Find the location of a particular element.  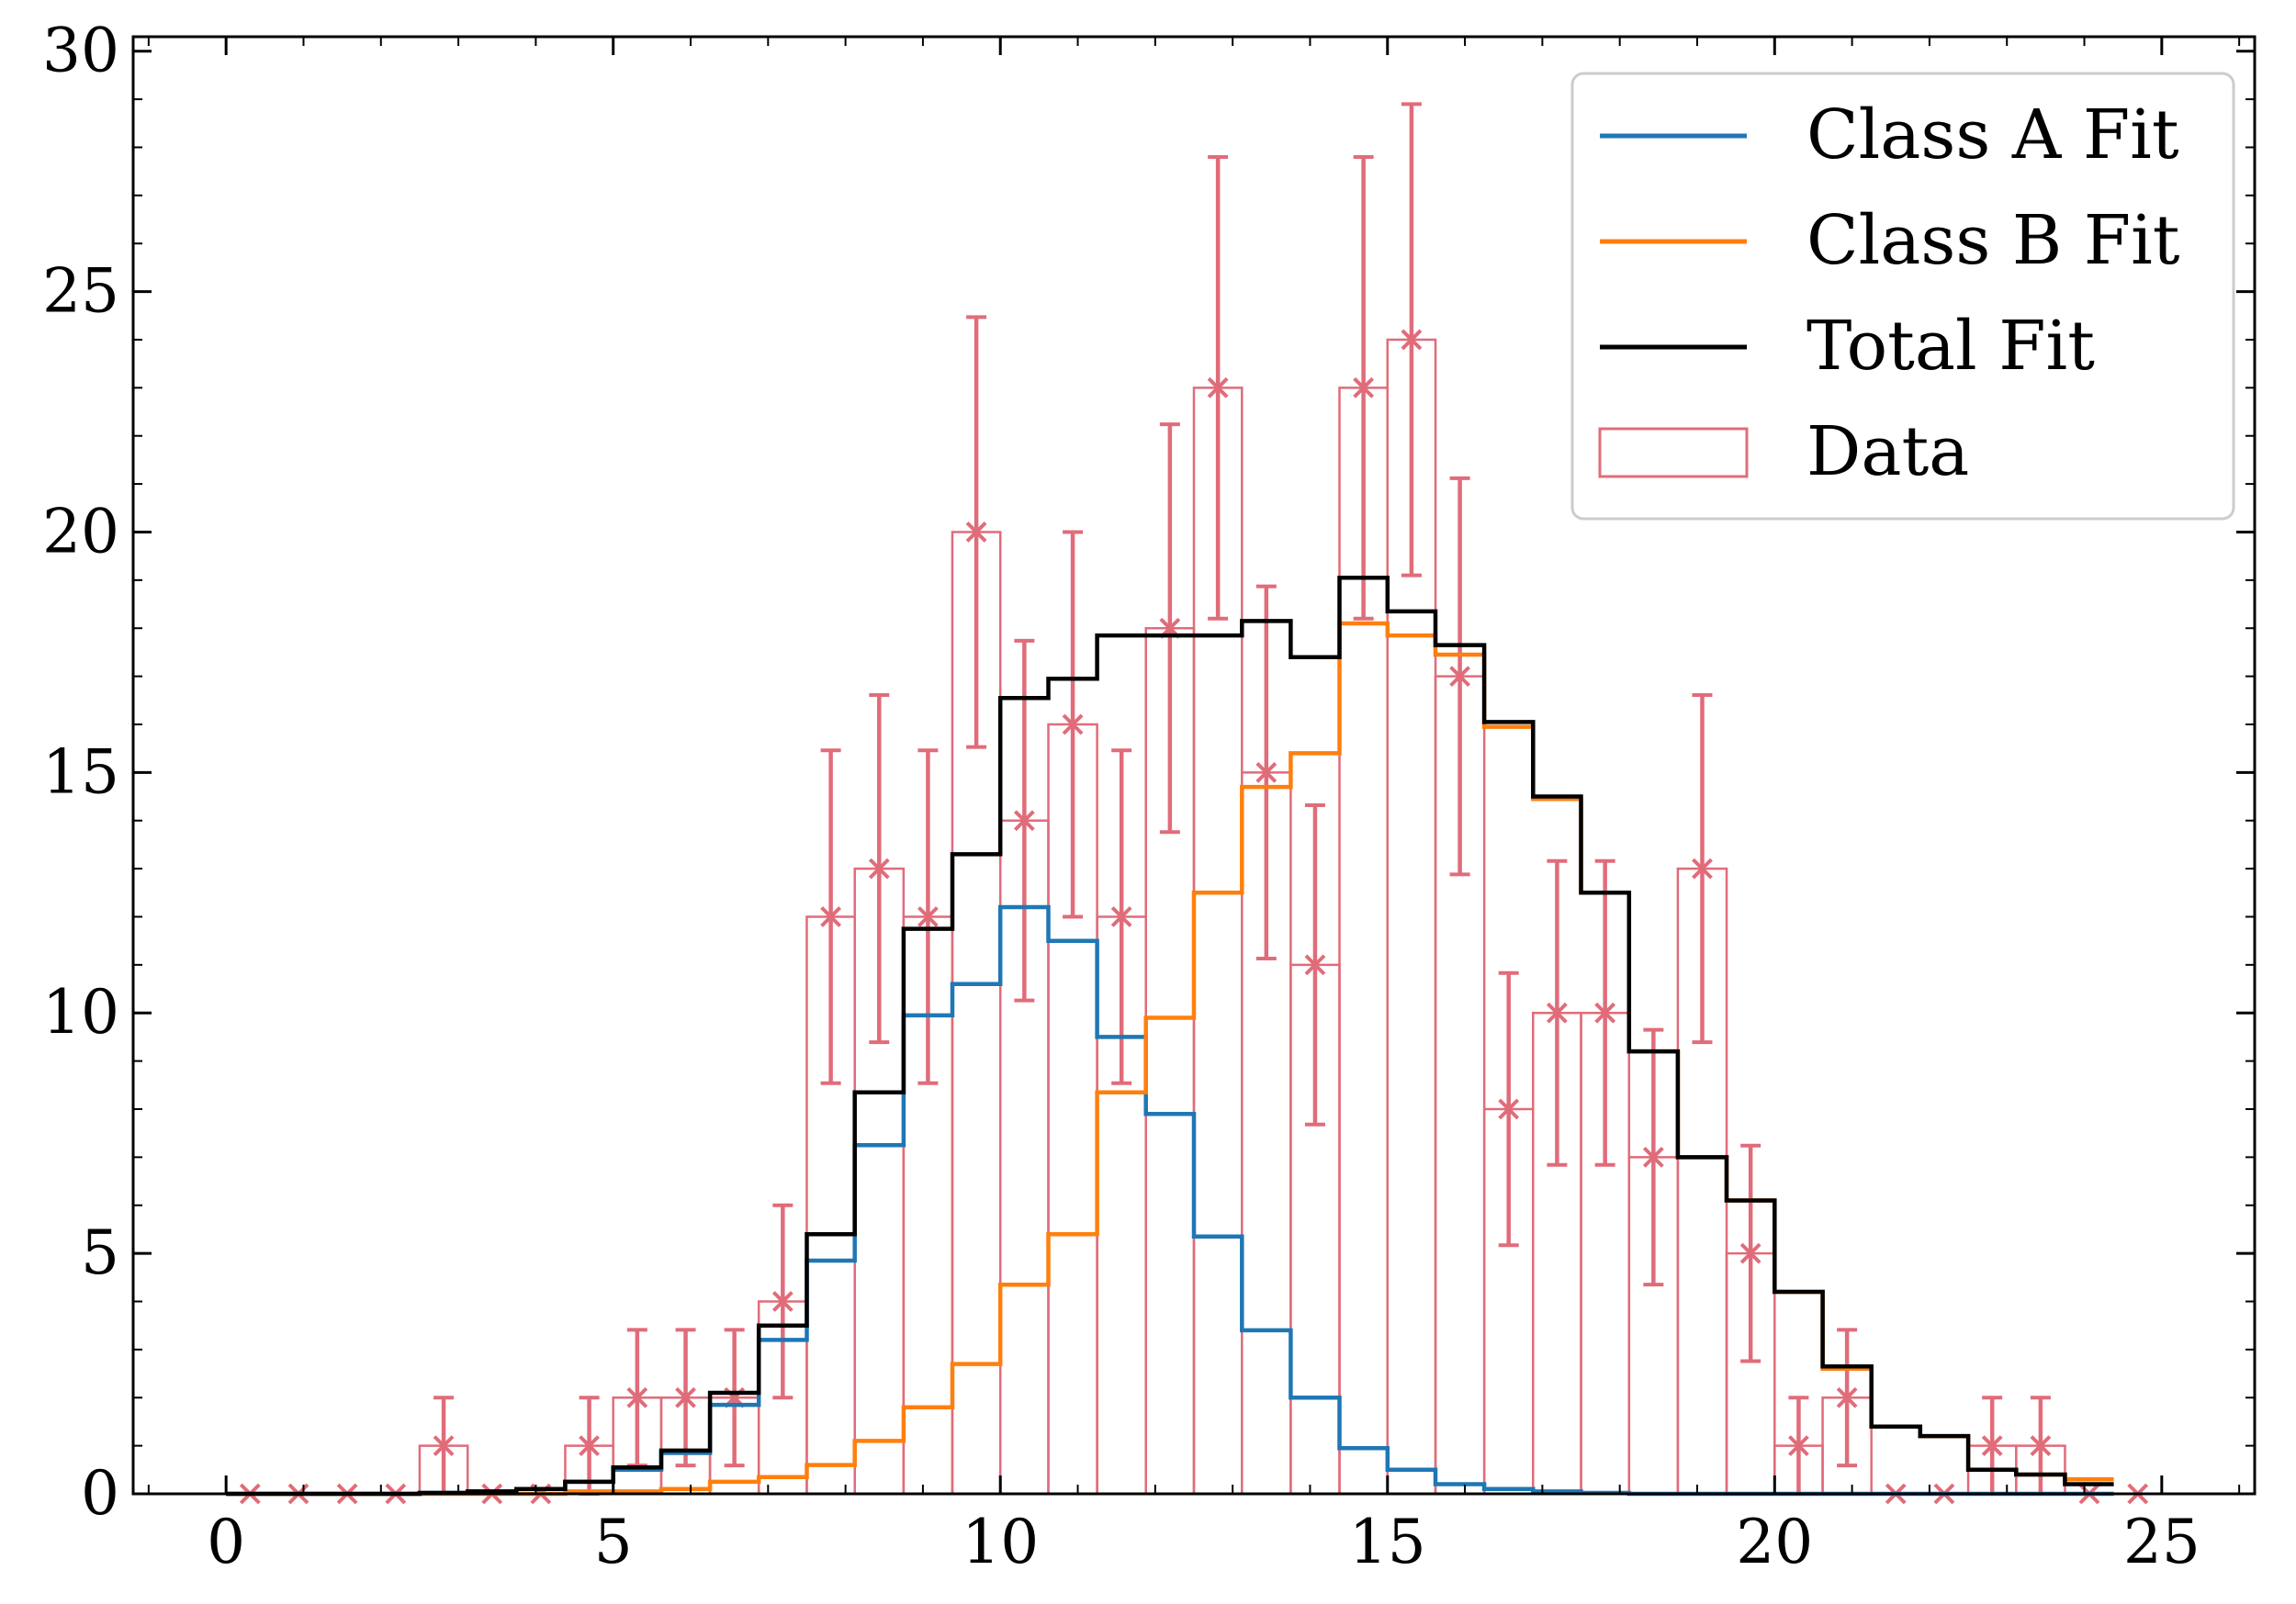

y-tick-label: 30 is located at coordinates (80, 51).